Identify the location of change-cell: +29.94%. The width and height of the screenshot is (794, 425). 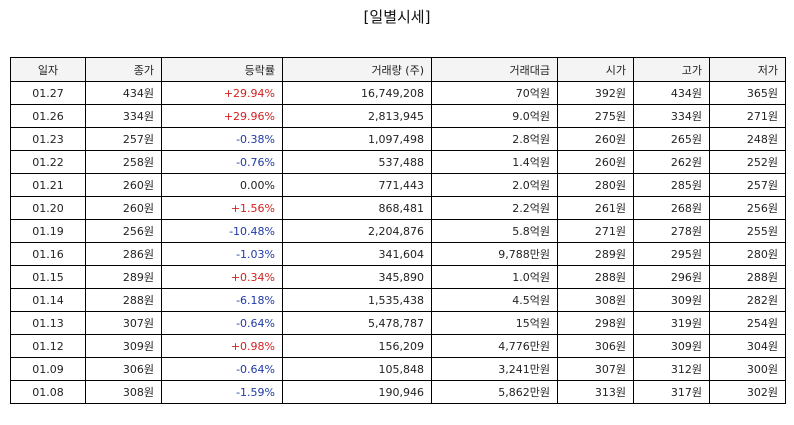
(222, 93).